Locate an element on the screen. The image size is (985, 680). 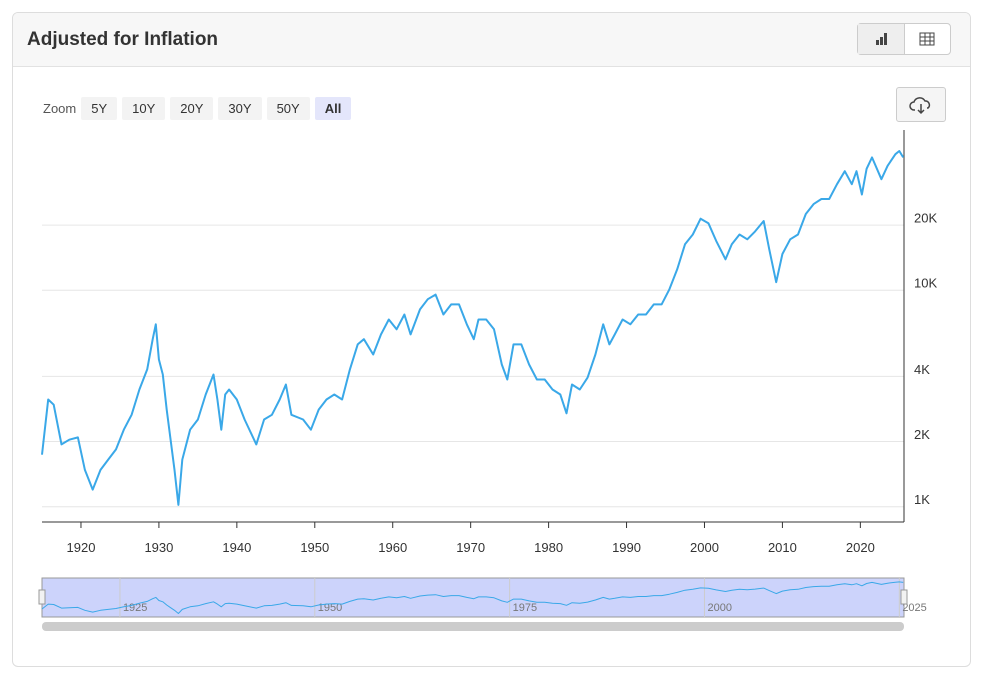
x-tick-label: 1990 is located at coordinates (626, 547).